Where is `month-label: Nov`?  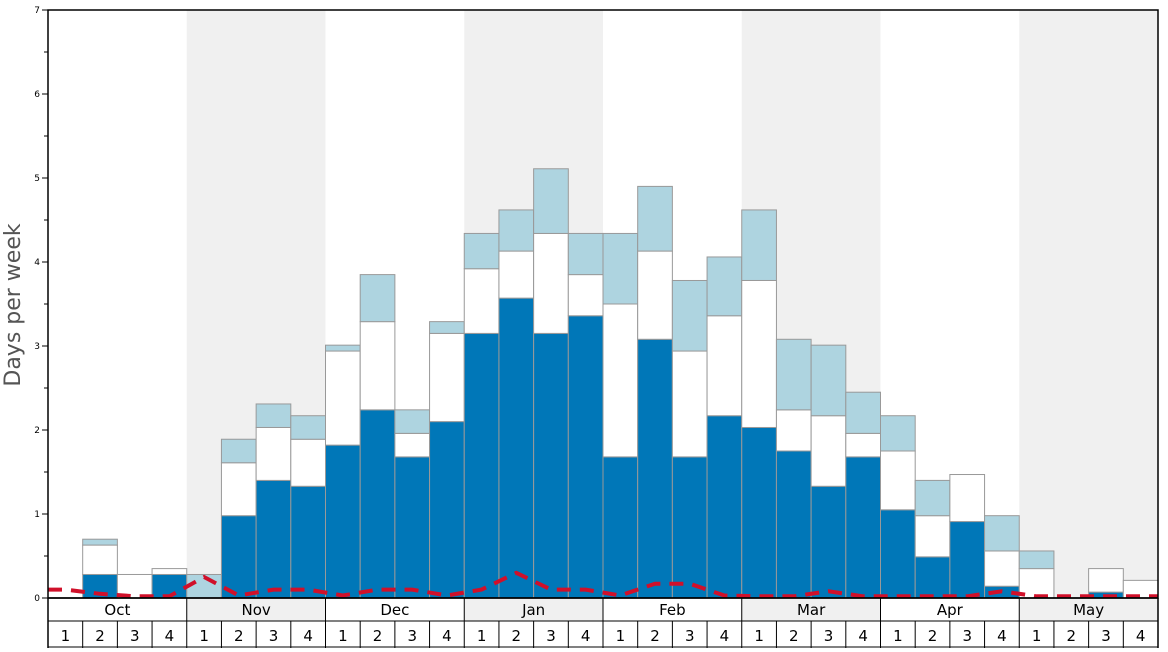 month-label: Nov is located at coordinates (255, 610).